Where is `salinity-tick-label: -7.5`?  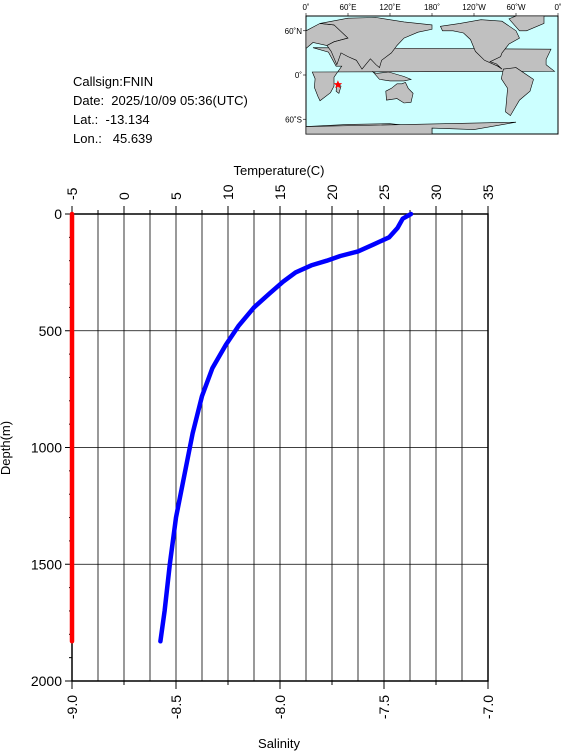 salinity-tick-label: -7.5 is located at coordinates (384, 707).